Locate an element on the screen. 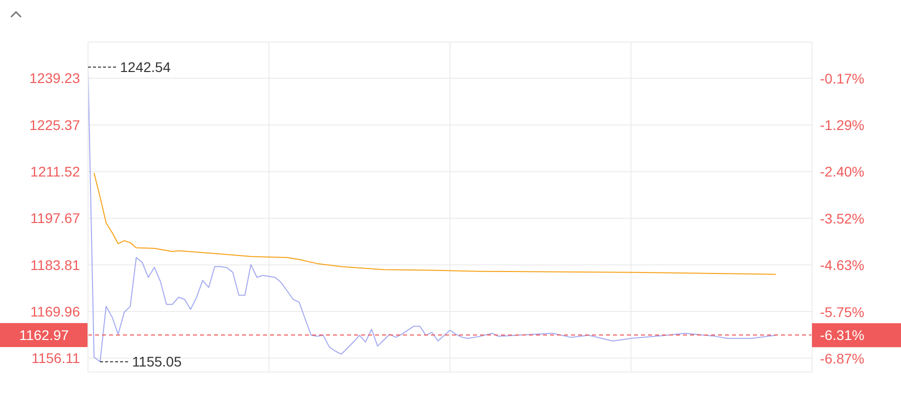  y-tick-label: 1211.52 is located at coordinates (55, 172).